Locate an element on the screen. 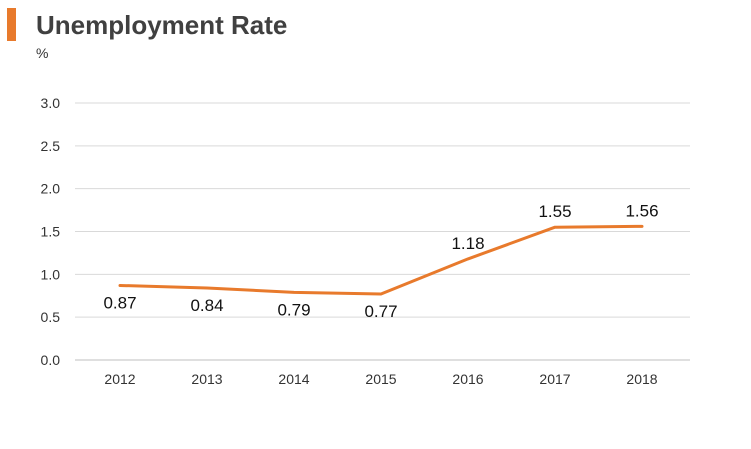  data-label: 1.55 is located at coordinates (554, 211).